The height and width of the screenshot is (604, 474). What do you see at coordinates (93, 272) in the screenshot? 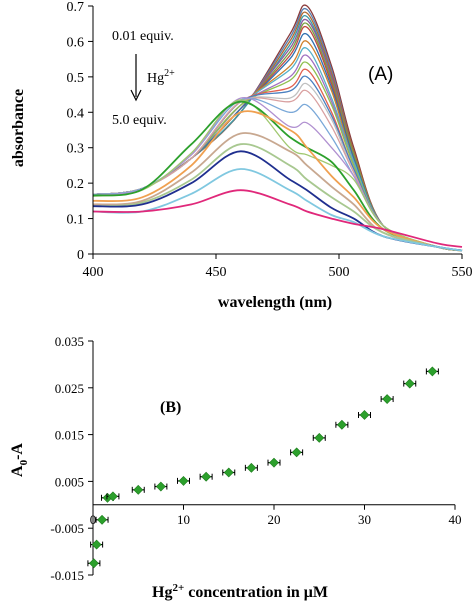
I see `panel-a-x-tick-label: 400` at bounding box center [93, 272].